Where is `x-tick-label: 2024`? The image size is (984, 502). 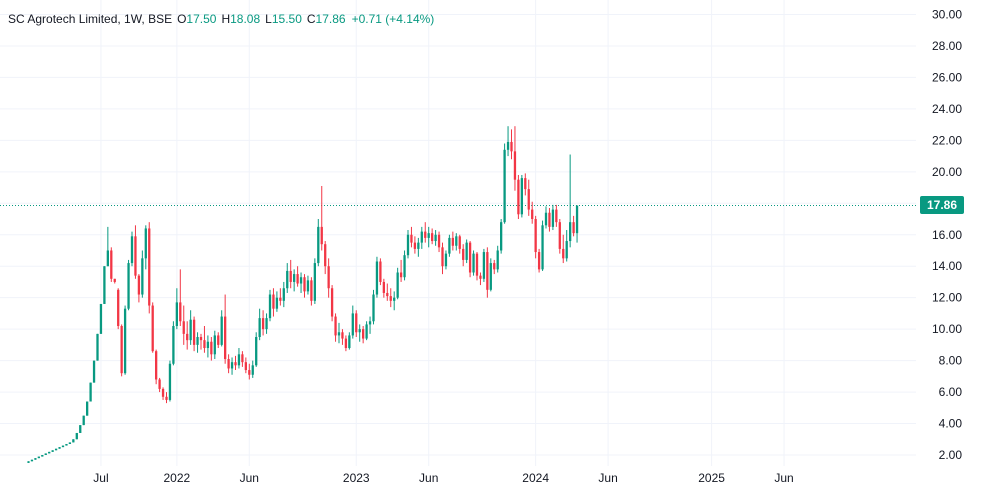 x-tick-label: 2024 is located at coordinates (535, 478).